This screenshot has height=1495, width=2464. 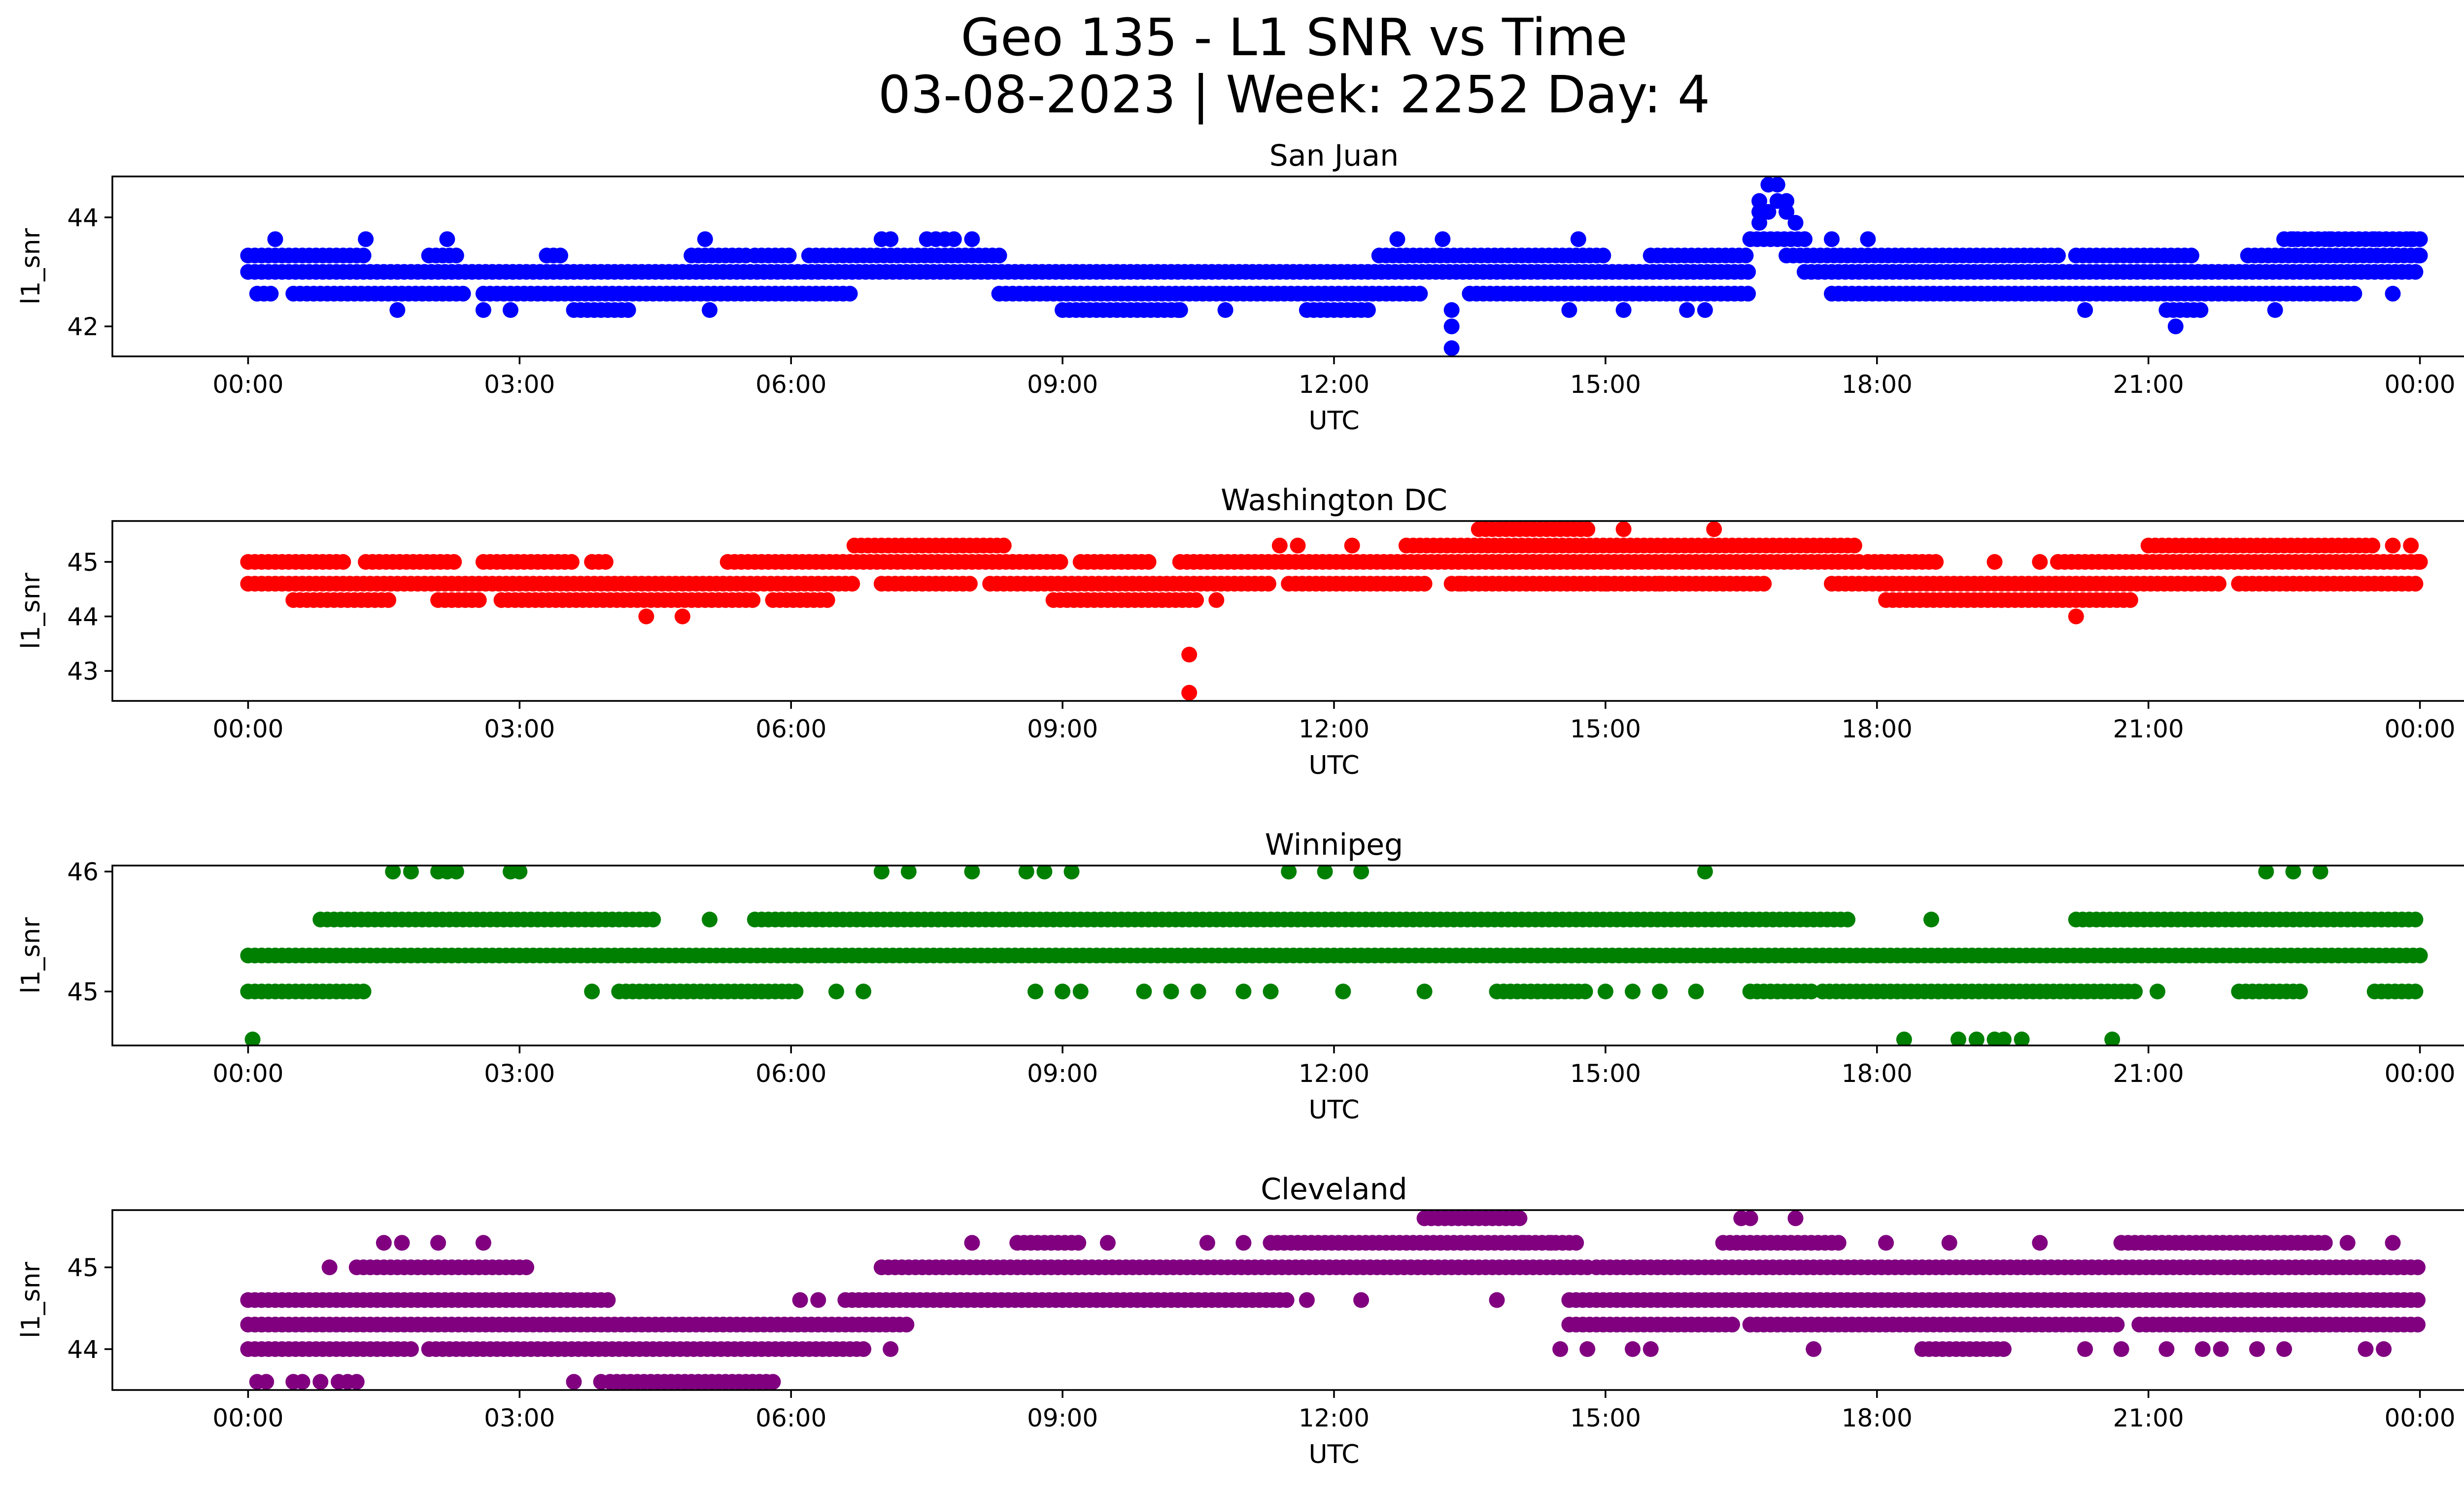 I want to click on y-axis-label: l1_snr, so click(x=31, y=266).